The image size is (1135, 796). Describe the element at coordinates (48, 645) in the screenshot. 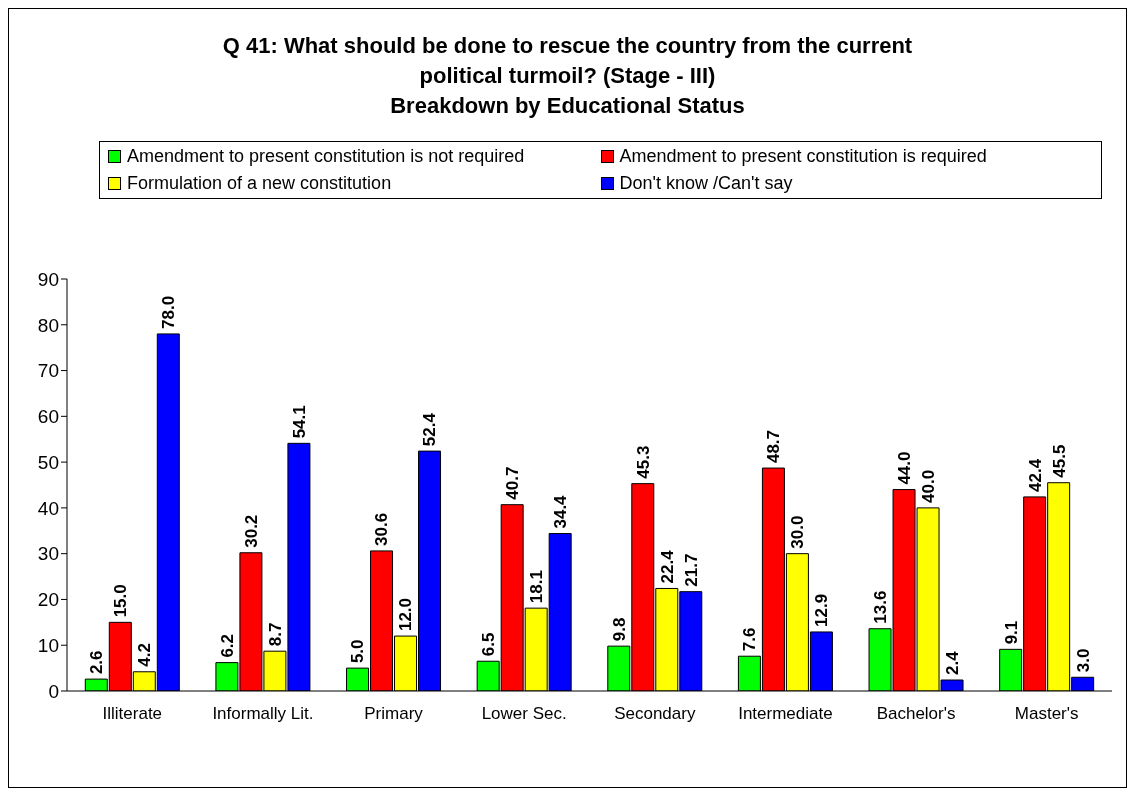

I see `y-tick-label: 10` at that location.